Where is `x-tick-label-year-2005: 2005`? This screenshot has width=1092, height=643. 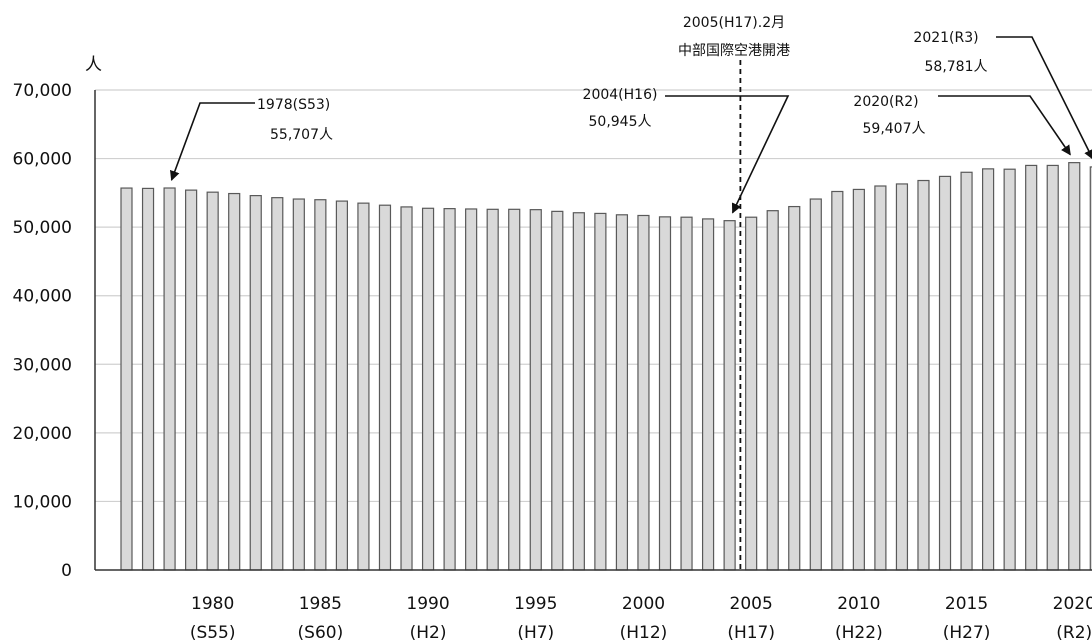
x-tick-label-year-2005: 2005 is located at coordinates (751, 604).